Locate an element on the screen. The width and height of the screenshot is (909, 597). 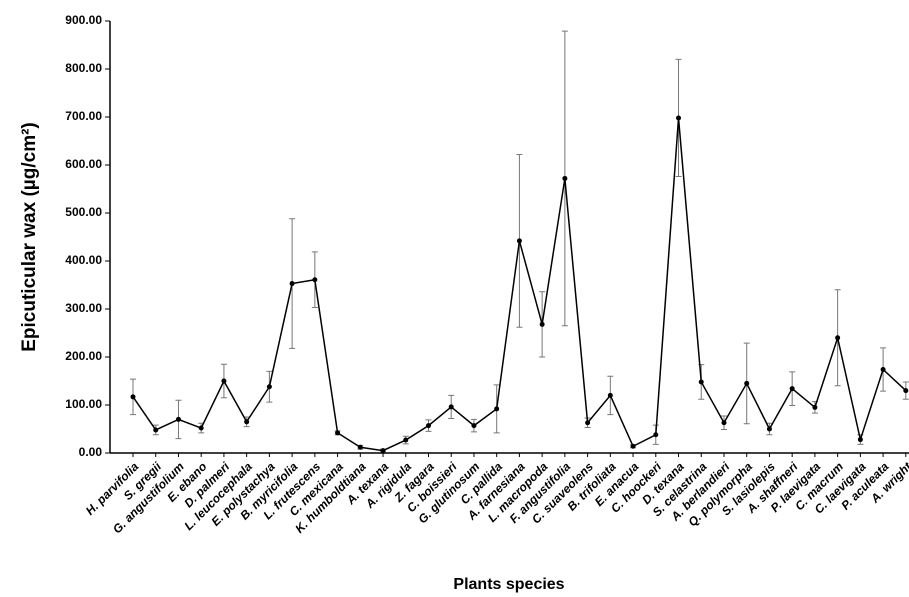
y-tick-label: 900.00 is located at coordinates (83, 20).